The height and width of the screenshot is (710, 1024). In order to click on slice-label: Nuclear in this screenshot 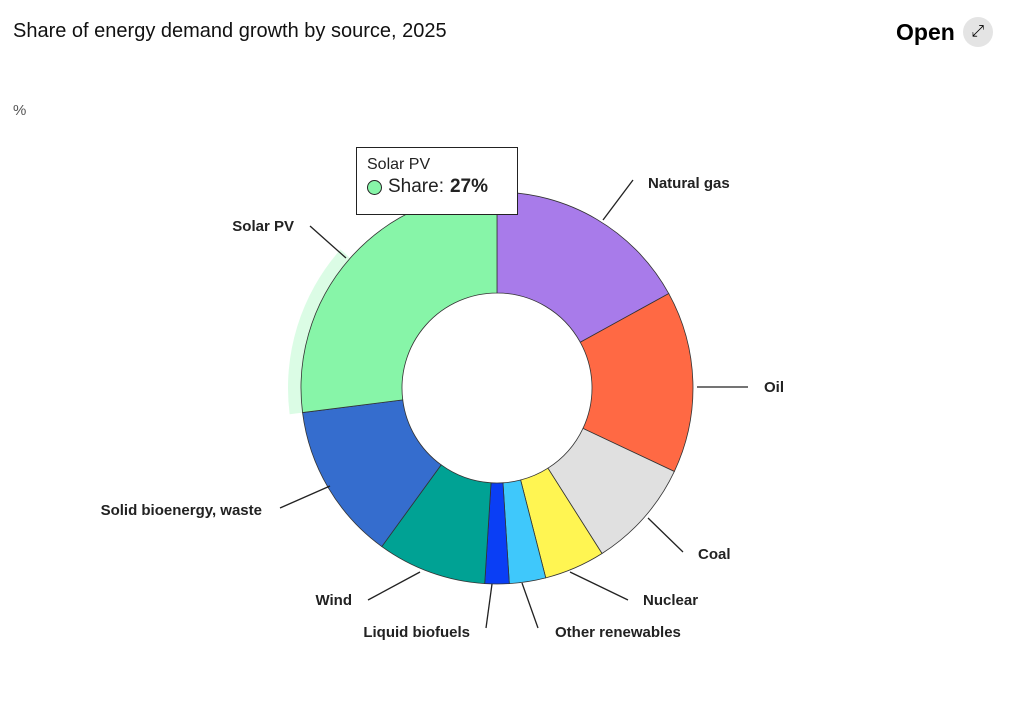, I will do `click(670, 600)`.